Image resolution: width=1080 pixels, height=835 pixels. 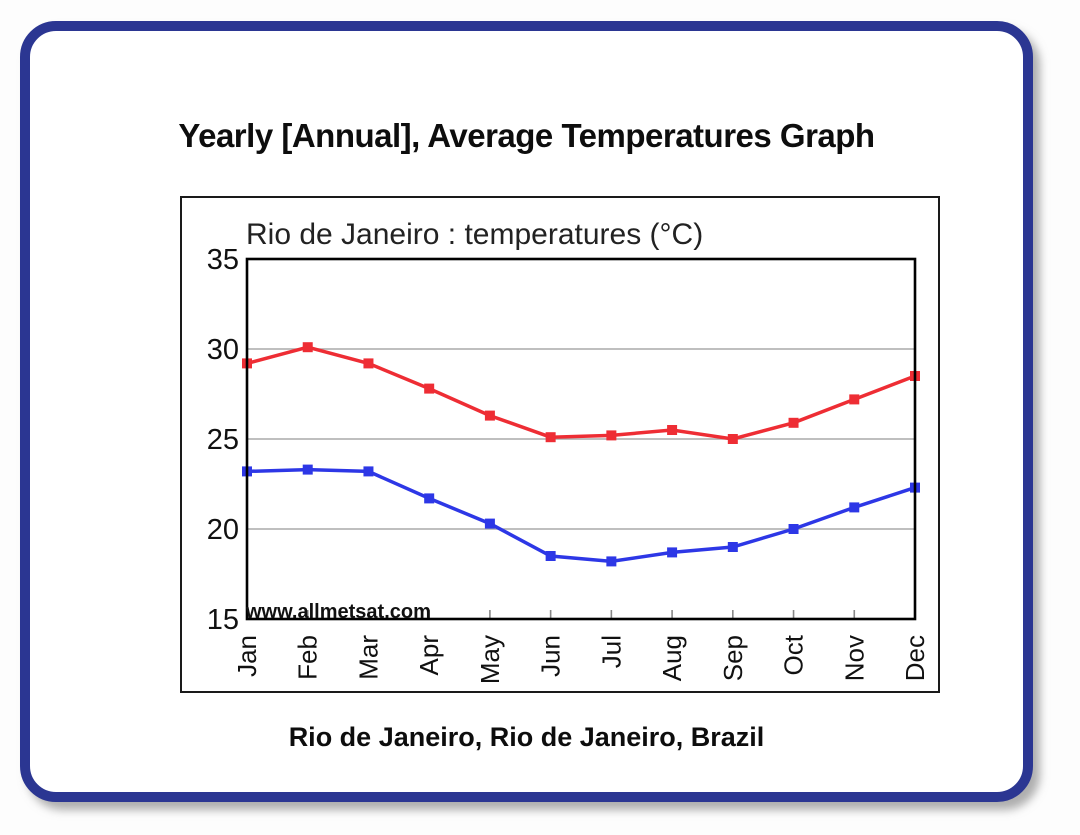 What do you see at coordinates (223, 620) in the screenshot?
I see `y-axis-label: 15` at bounding box center [223, 620].